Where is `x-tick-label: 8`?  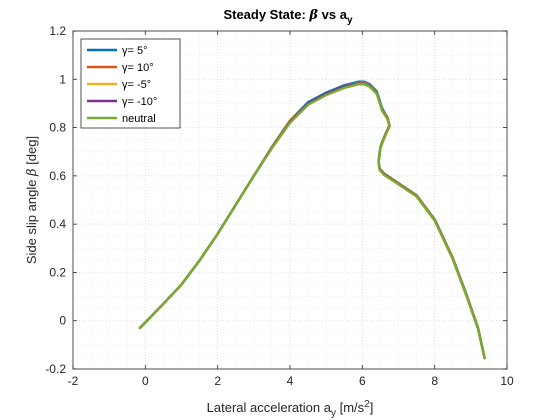
x-tick-label: 8 is located at coordinates (434, 381).